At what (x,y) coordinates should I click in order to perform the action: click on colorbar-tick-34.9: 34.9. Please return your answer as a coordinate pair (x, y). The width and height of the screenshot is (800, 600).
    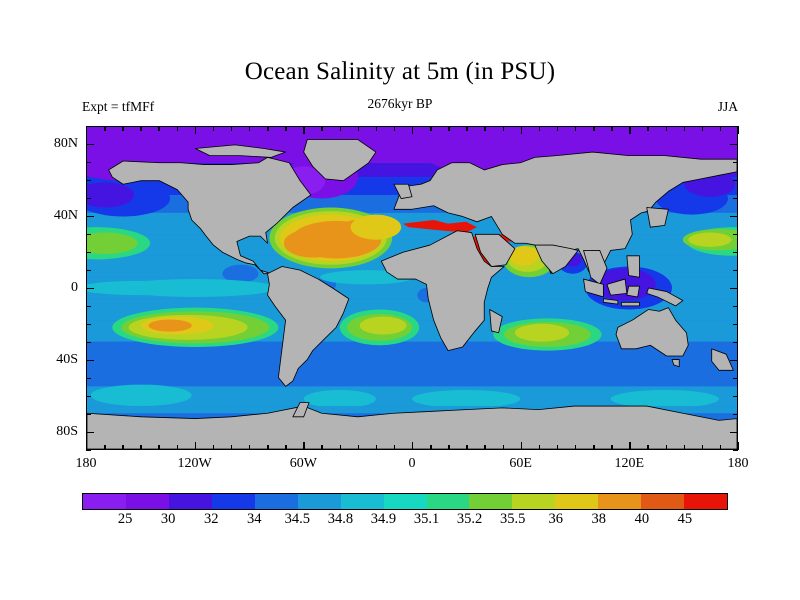
    Looking at the image, I should click on (383, 519).